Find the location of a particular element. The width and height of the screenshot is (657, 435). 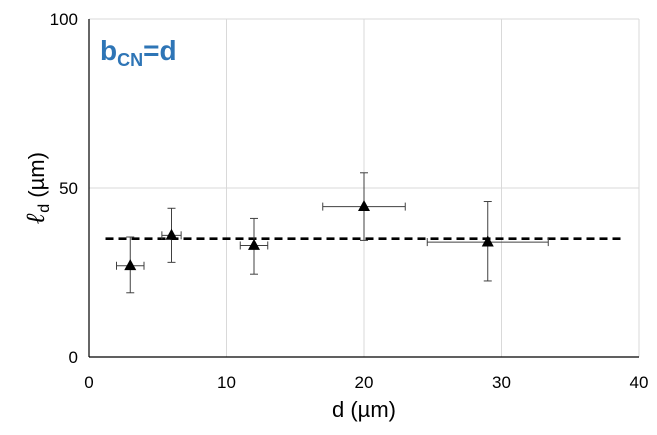

annotation-background is located at coordinates (148, 49).